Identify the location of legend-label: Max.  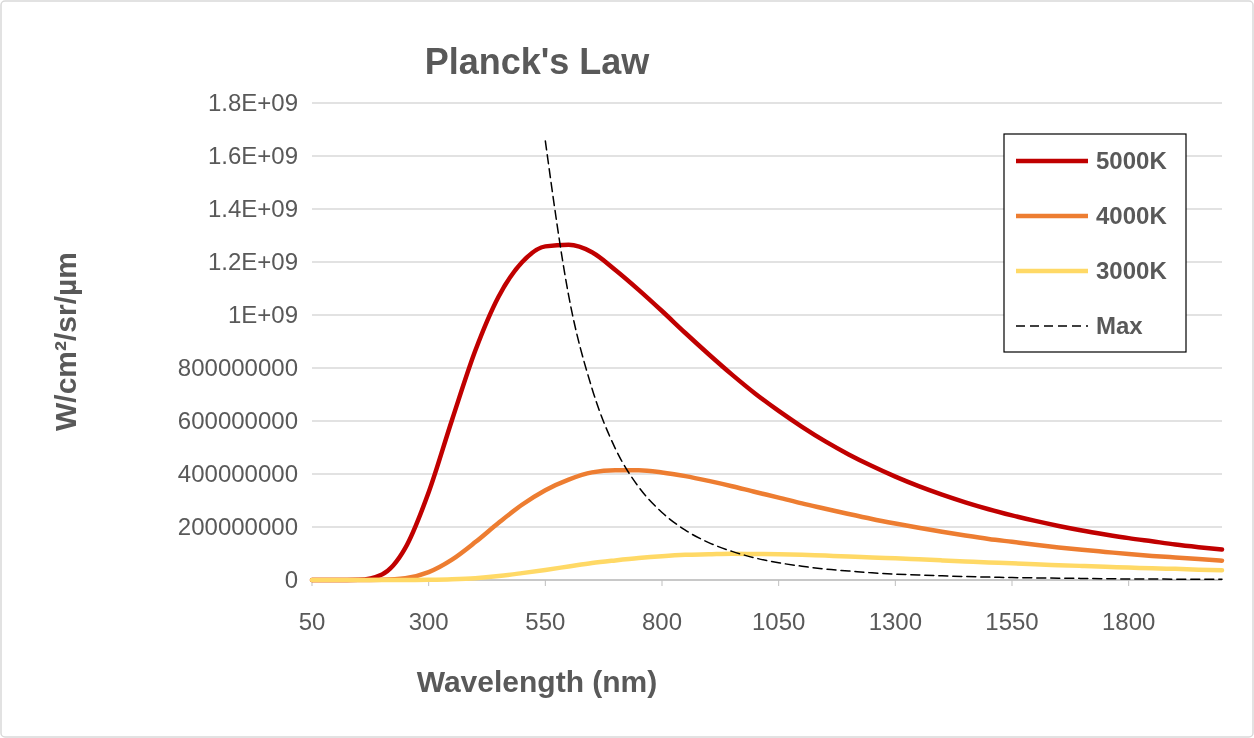
(1120, 326).